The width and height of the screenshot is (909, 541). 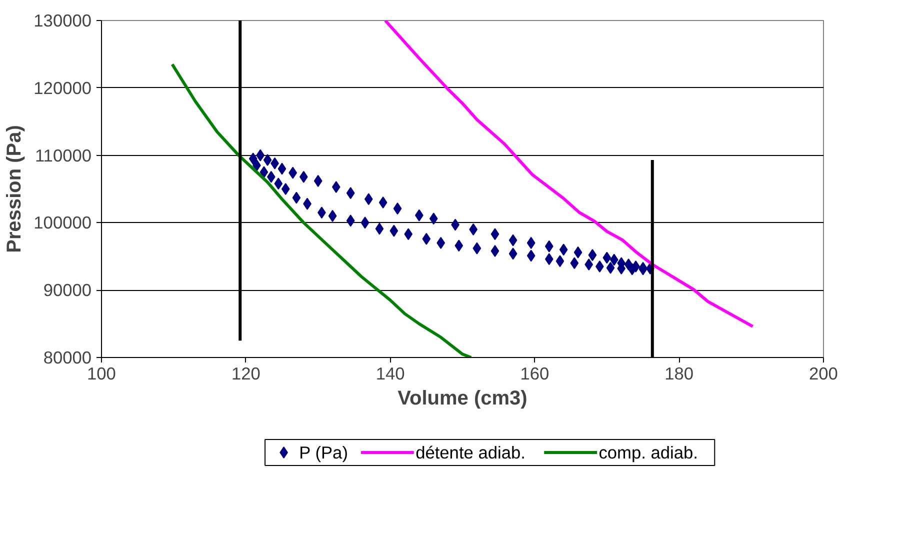 I want to click on y-tick-label: 120000, so click(x=63, y=88).